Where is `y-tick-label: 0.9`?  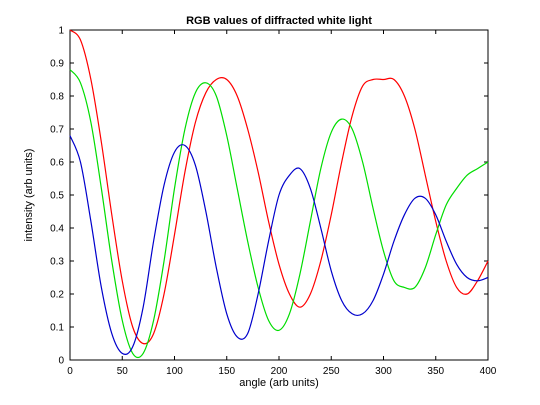 y-tick-label: 0.9 is located at coordinates (57, 64).